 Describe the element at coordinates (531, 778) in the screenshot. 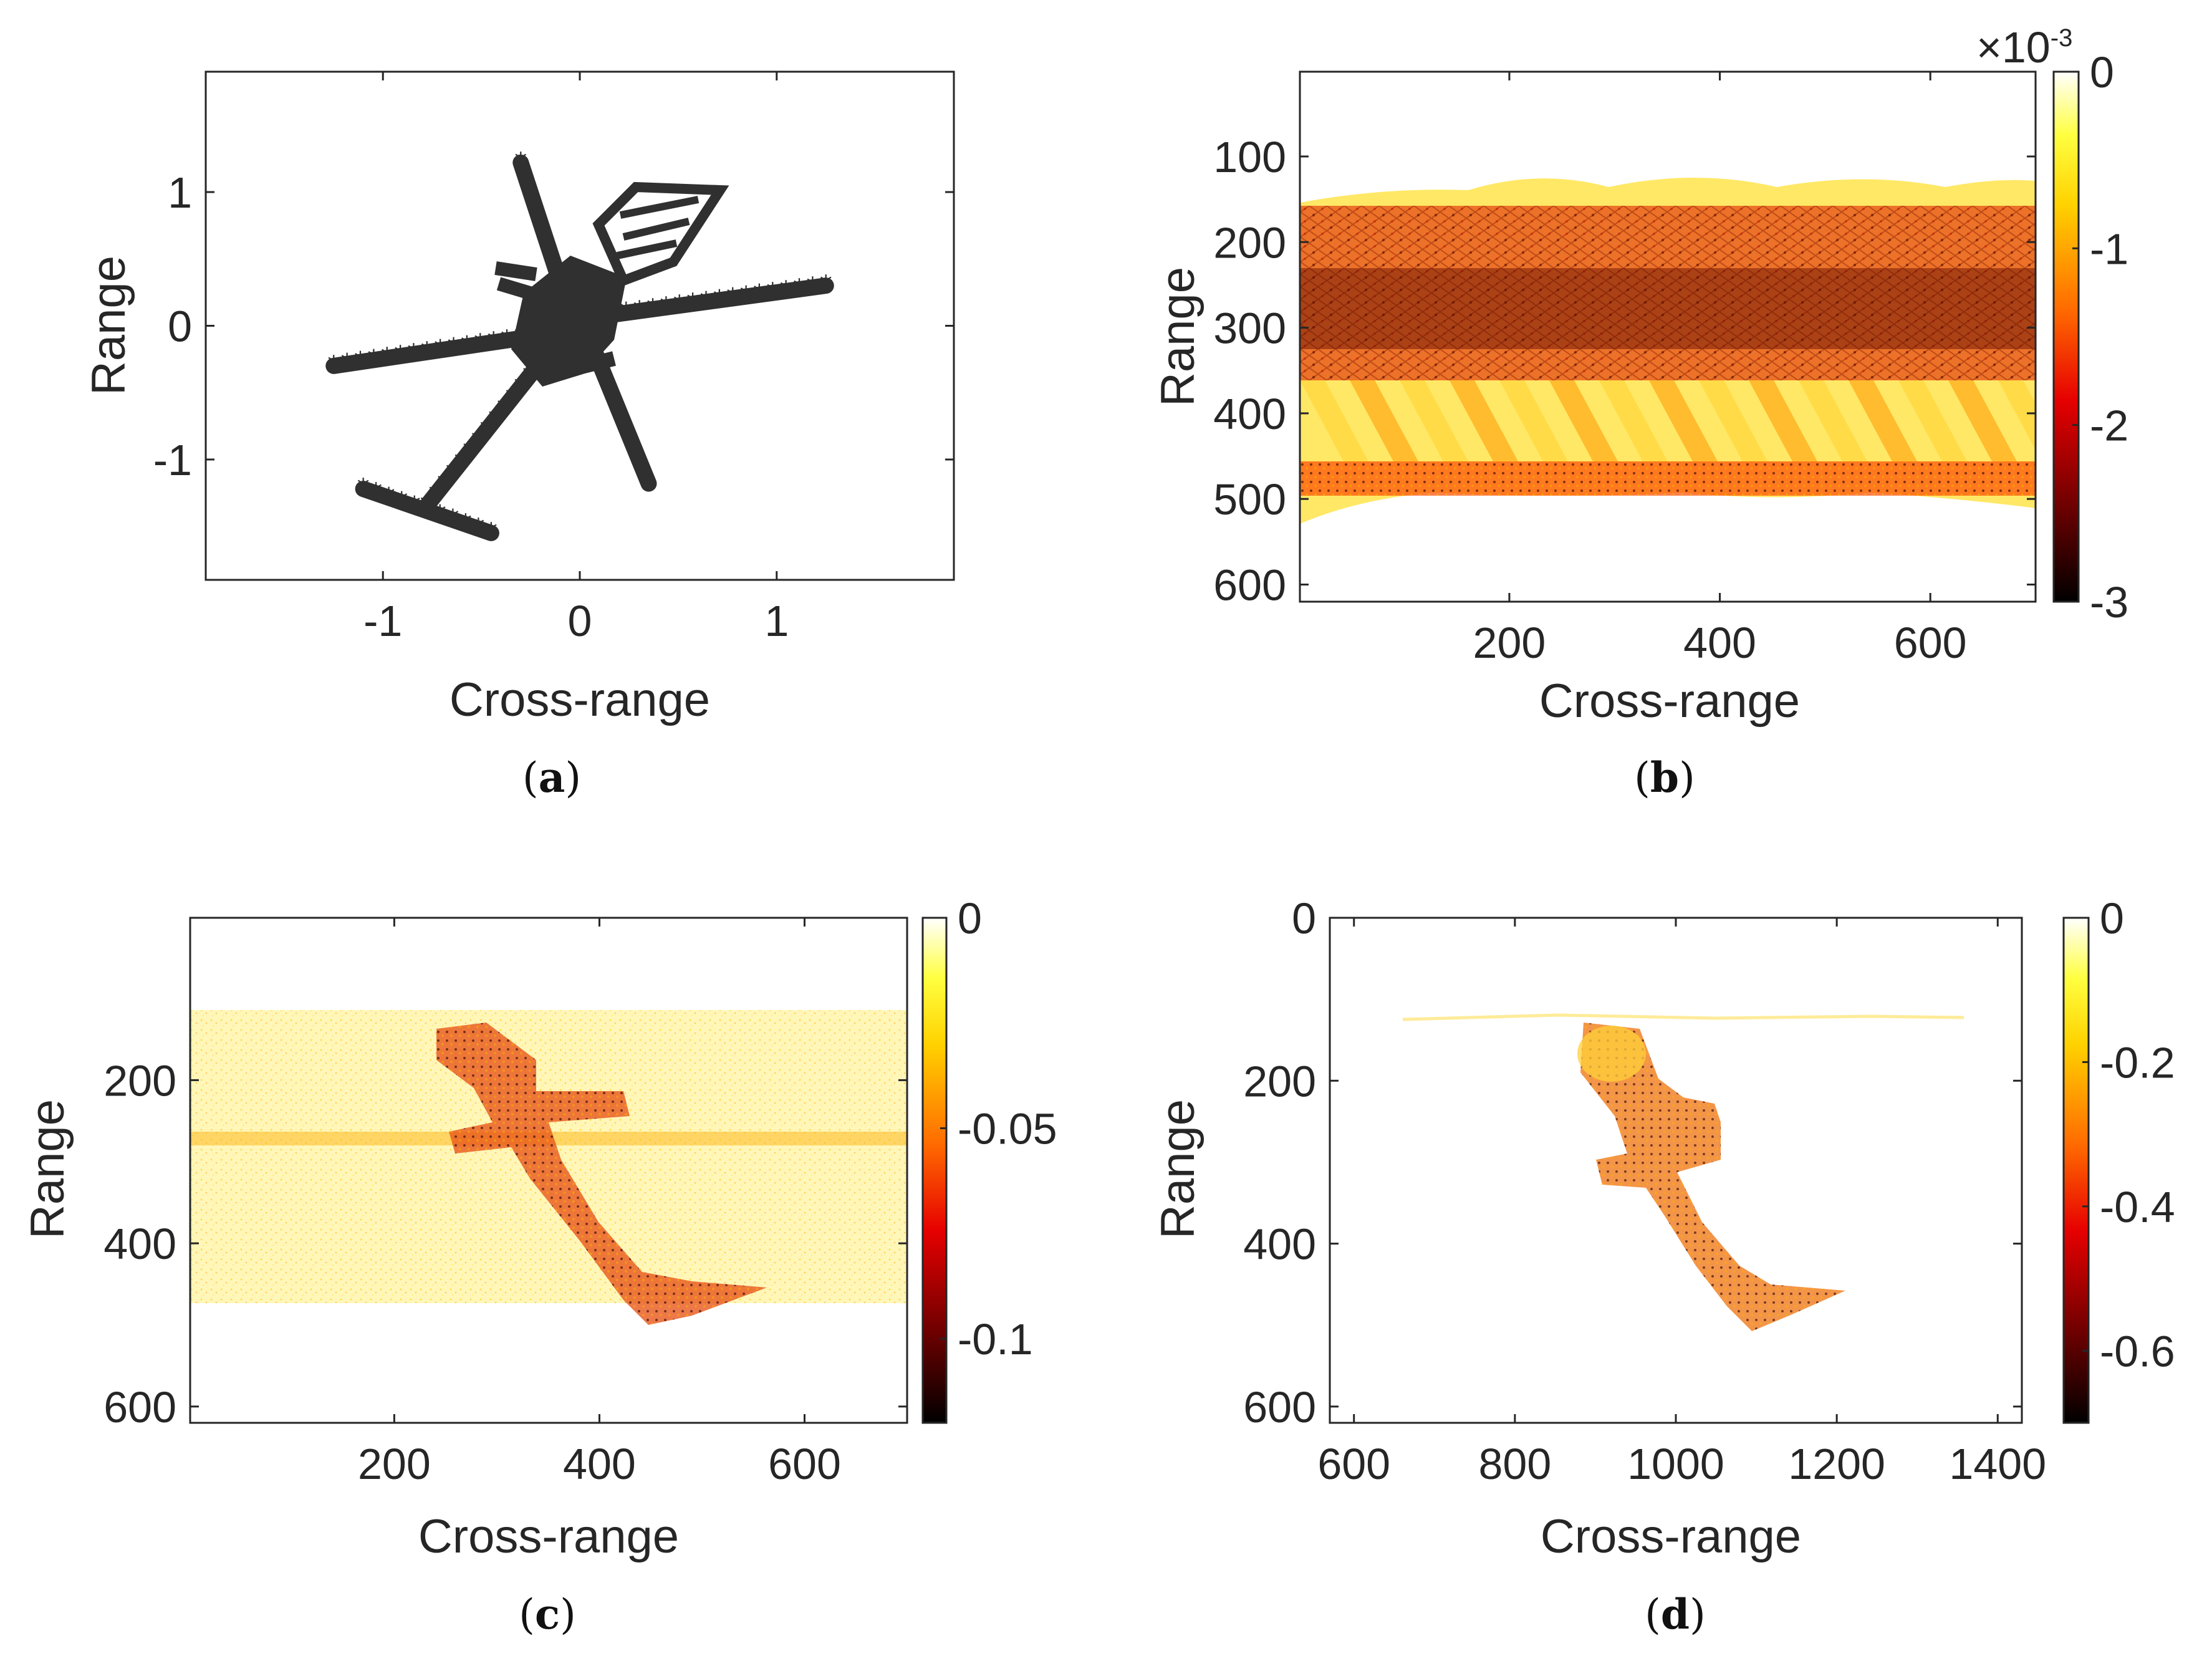

I see `panel-a-label-open: (` at that location.